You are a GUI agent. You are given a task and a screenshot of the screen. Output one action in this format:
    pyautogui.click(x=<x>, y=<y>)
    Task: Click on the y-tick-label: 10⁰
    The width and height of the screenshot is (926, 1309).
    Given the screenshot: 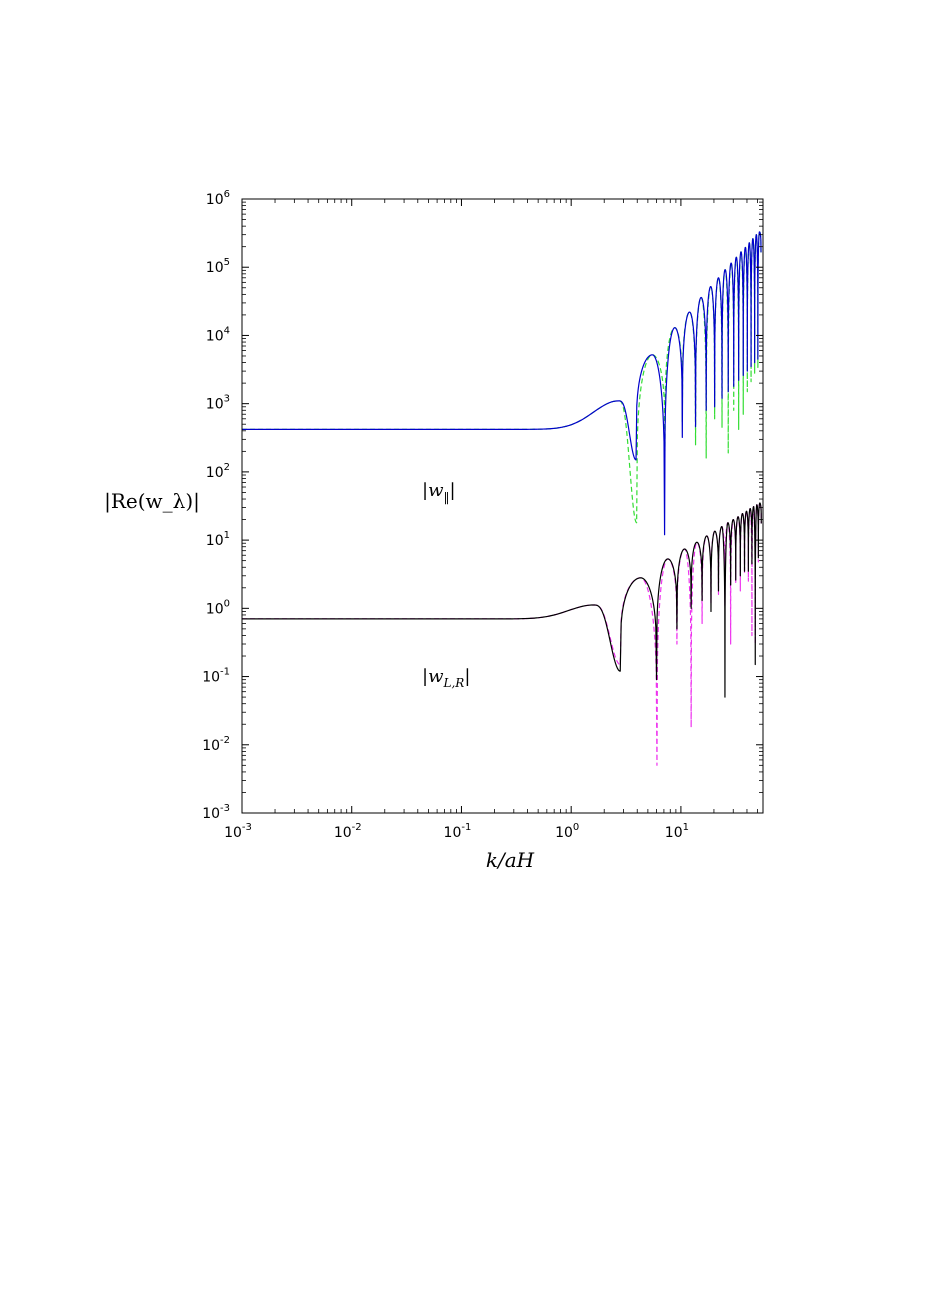 What is the action you would take?
    pyautogui.click(x=218, y=607)
    